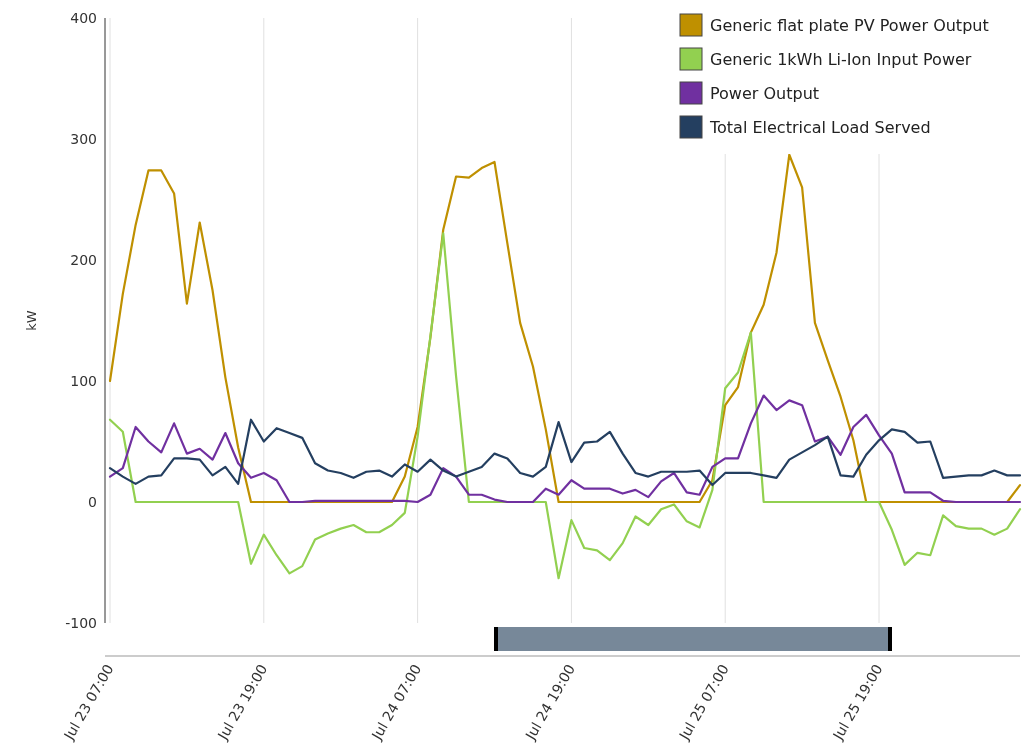 The width and height of the screenshot is (1025, 744). Describe the element at coordinates (83, 17) in the screenshot. I see `y-tick-label: 400` at that location.